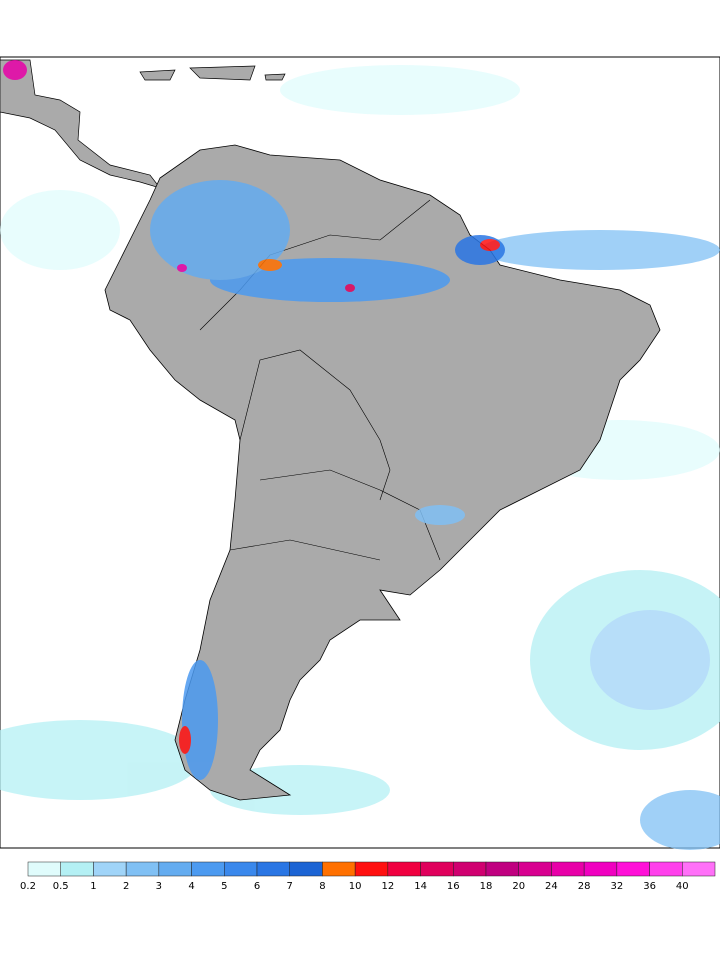 The width and height of the screenshot is (720, 960). What do you see at coordinates (290, 886) in the screenshot?
I see `colorbar-label: 7` at bounding box center [290, 886].